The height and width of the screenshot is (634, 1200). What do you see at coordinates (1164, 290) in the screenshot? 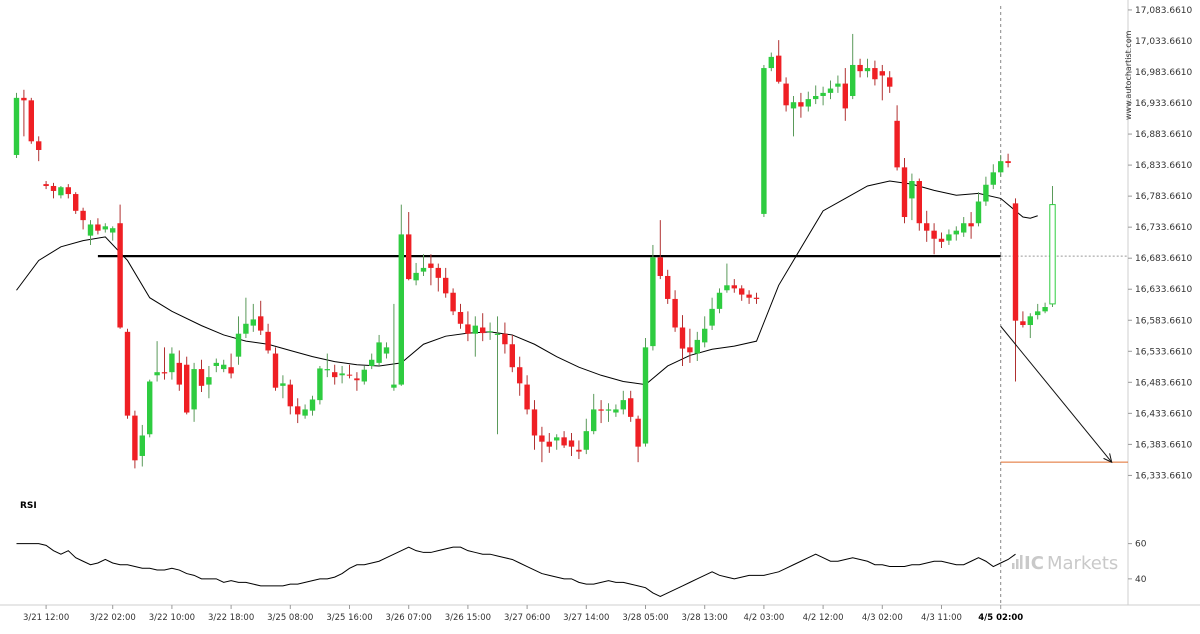
I see `y-tick-label: 16,633.6610` at bounding box center [1164, 290].